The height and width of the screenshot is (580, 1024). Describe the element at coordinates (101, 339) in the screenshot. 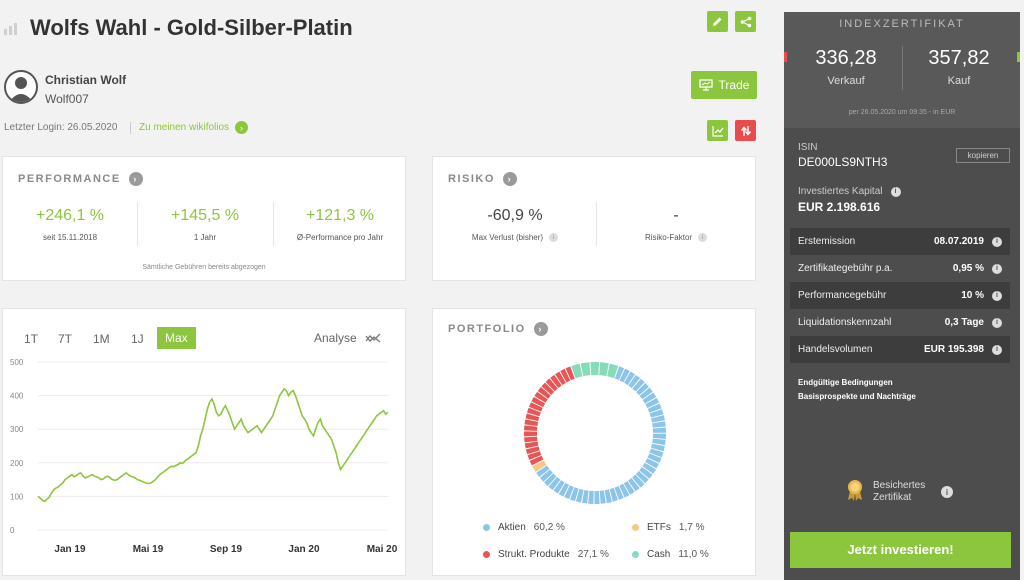

I see `tab-1m: 1M` at that location.